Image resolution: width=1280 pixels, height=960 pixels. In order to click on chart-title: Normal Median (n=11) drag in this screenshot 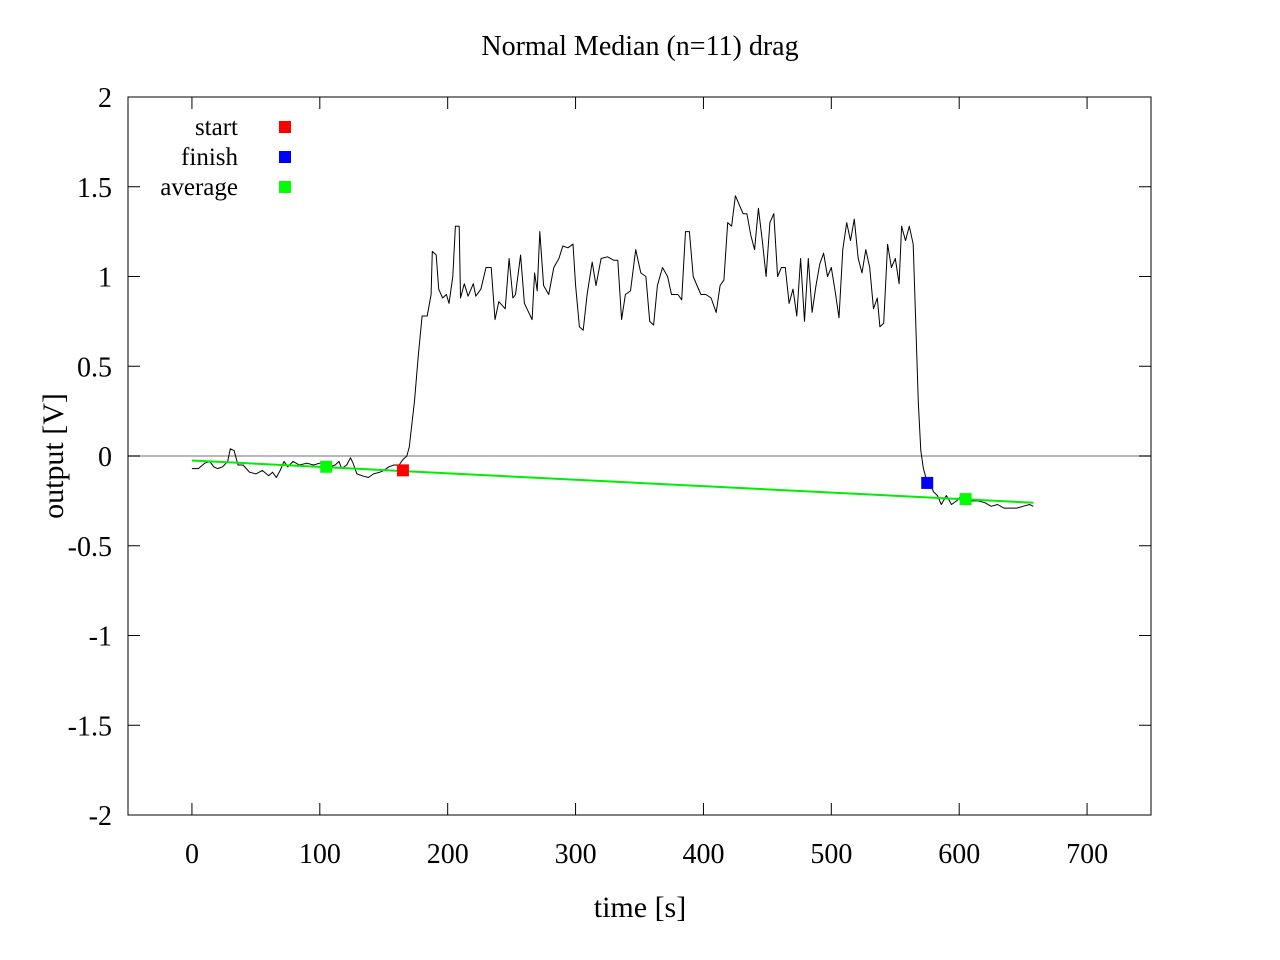, I will do `click(639, 46)`.